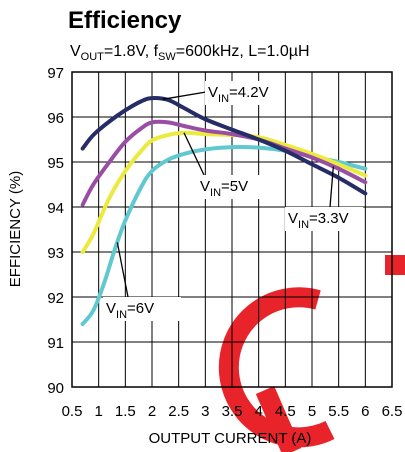  Describe the element at coordinates (392, 411) in the screenshot. I see `x-tick-label: 6.5` at that location.